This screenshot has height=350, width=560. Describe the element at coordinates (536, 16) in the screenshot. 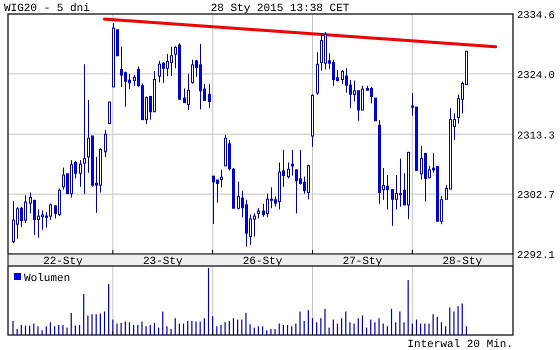

I see `y-tick-label: 2334.6` at that location.